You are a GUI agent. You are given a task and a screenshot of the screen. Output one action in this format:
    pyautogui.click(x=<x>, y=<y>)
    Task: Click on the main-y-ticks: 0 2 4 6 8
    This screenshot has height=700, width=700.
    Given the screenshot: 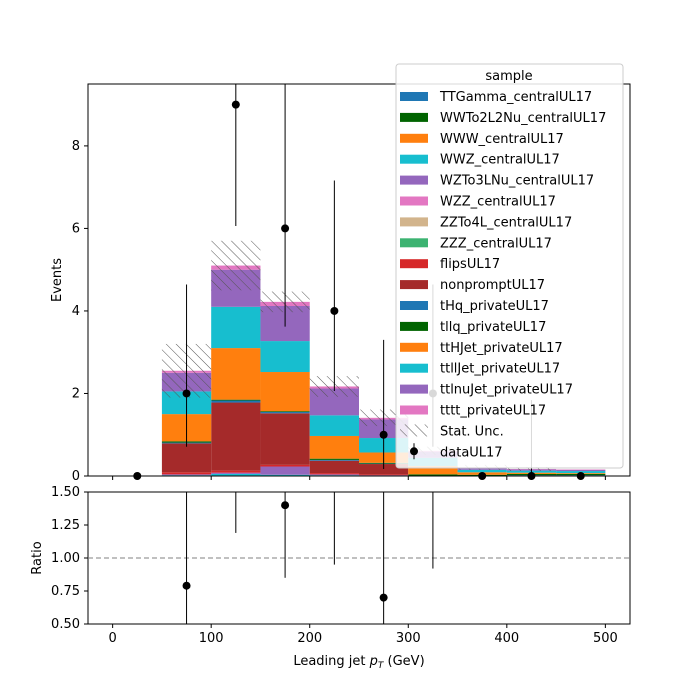 What is the action you would take?
    pyautogui.click(x=80, y=311)
    